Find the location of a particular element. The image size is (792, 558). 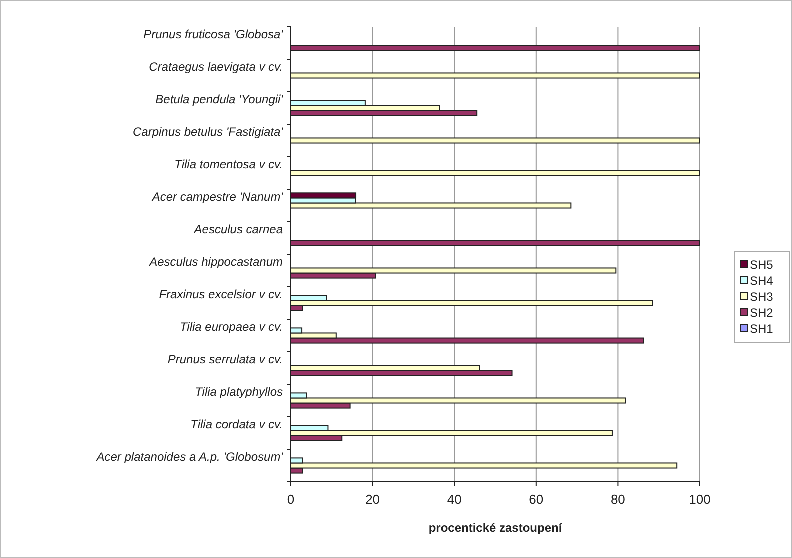

y-tick-label: Acer campestre 'Nanum' is located at coordinates (217, 197).